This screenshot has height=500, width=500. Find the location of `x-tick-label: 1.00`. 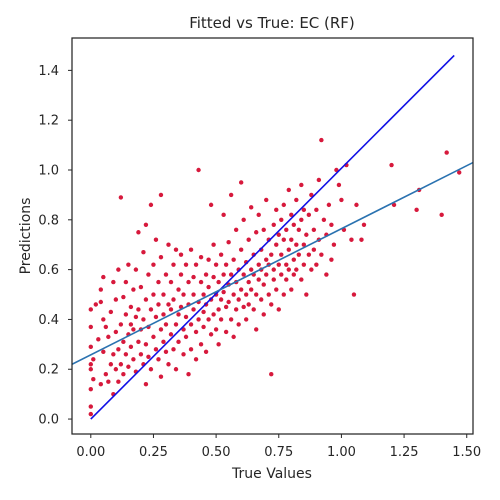

x-tick-label: 1.00 is located at coordinates (341, 452).